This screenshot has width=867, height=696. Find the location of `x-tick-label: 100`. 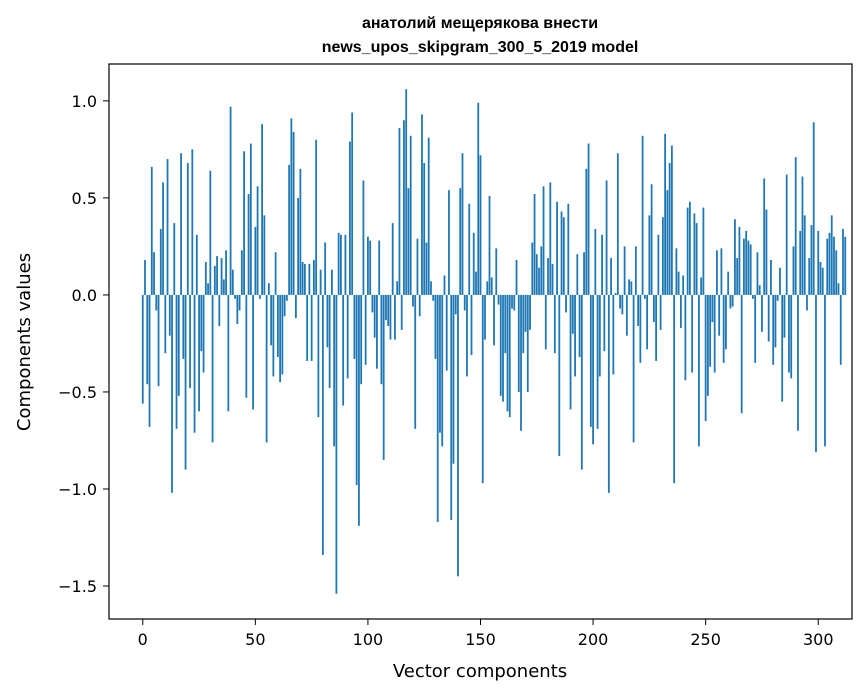

x-tick-label: 100 is located at coordinates (368, 639).